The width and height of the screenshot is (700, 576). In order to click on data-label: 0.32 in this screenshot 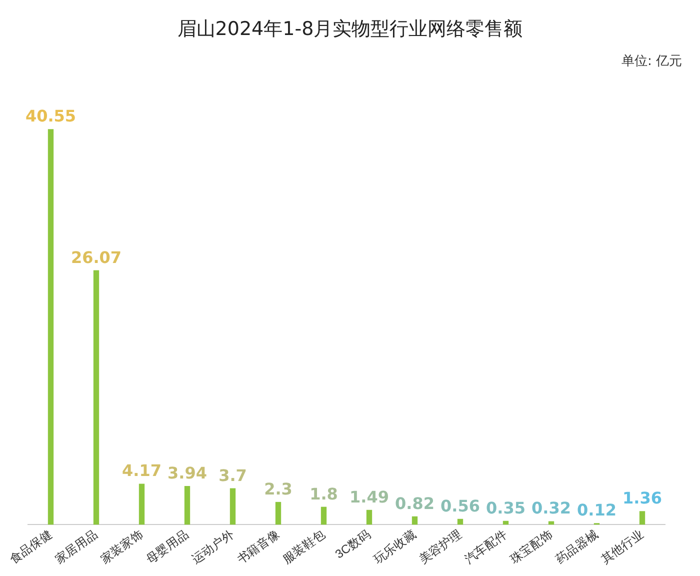, I will do `click(551, 508)`.